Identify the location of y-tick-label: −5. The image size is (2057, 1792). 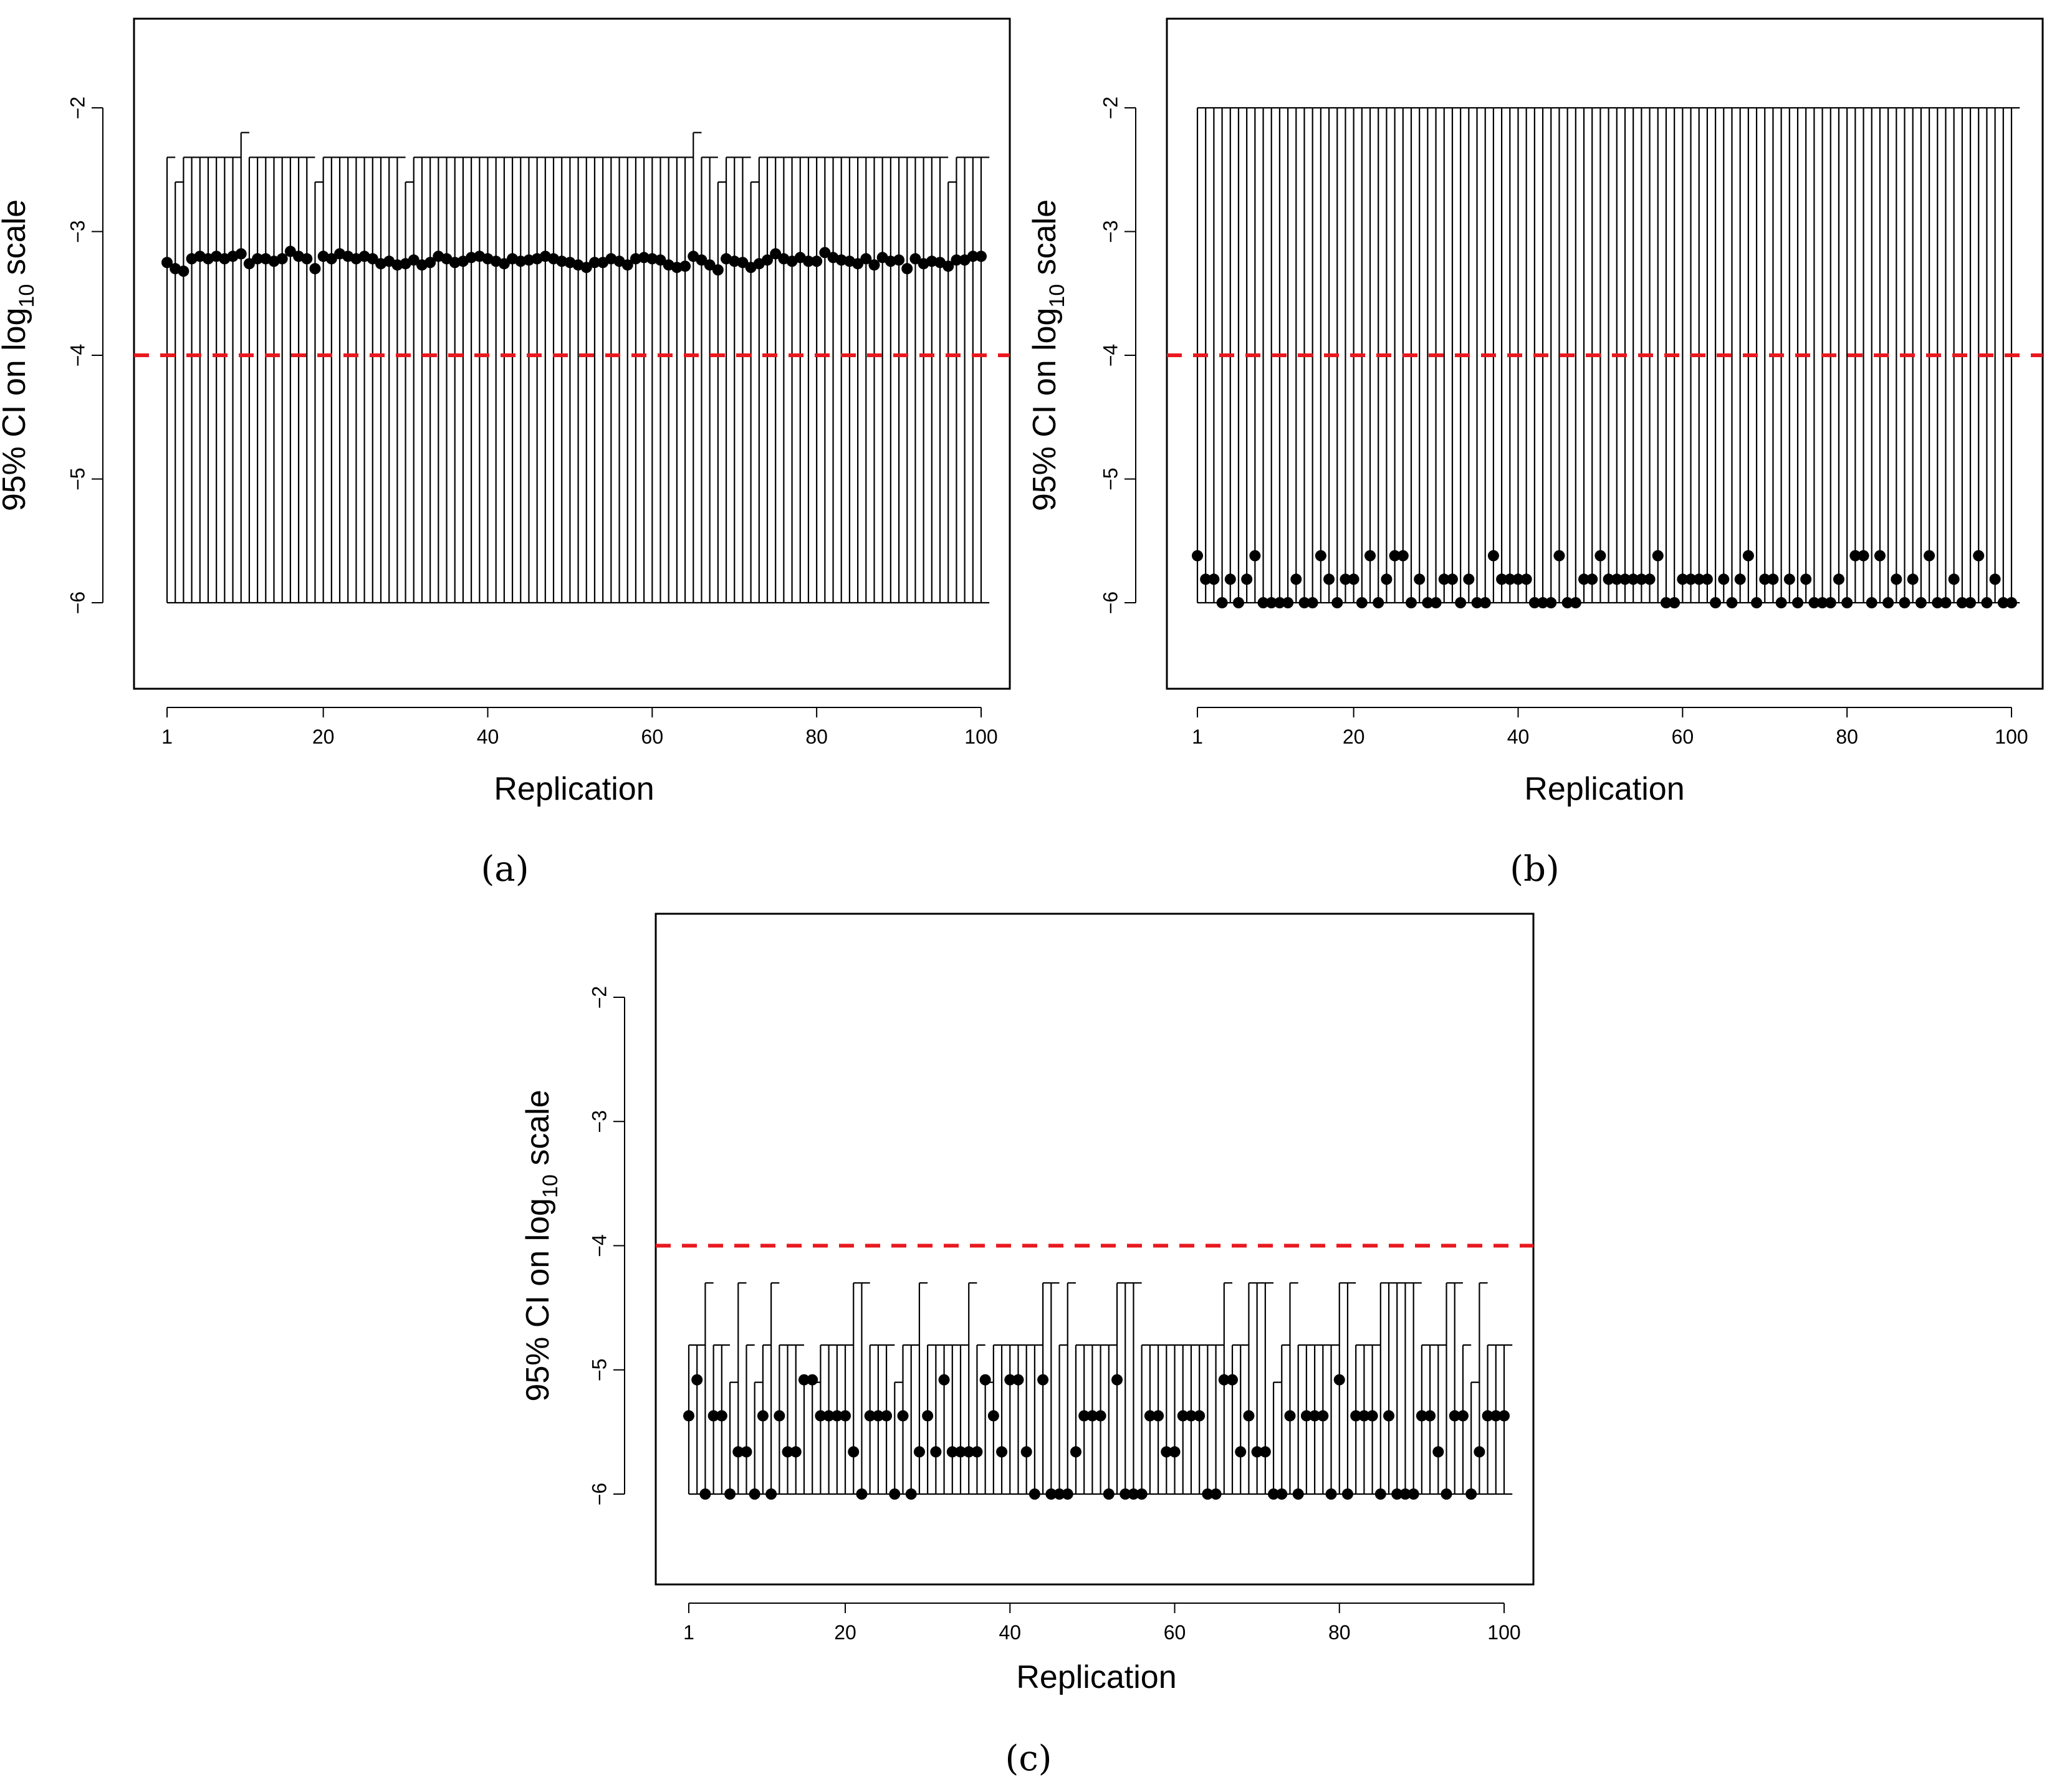
(77, 478).